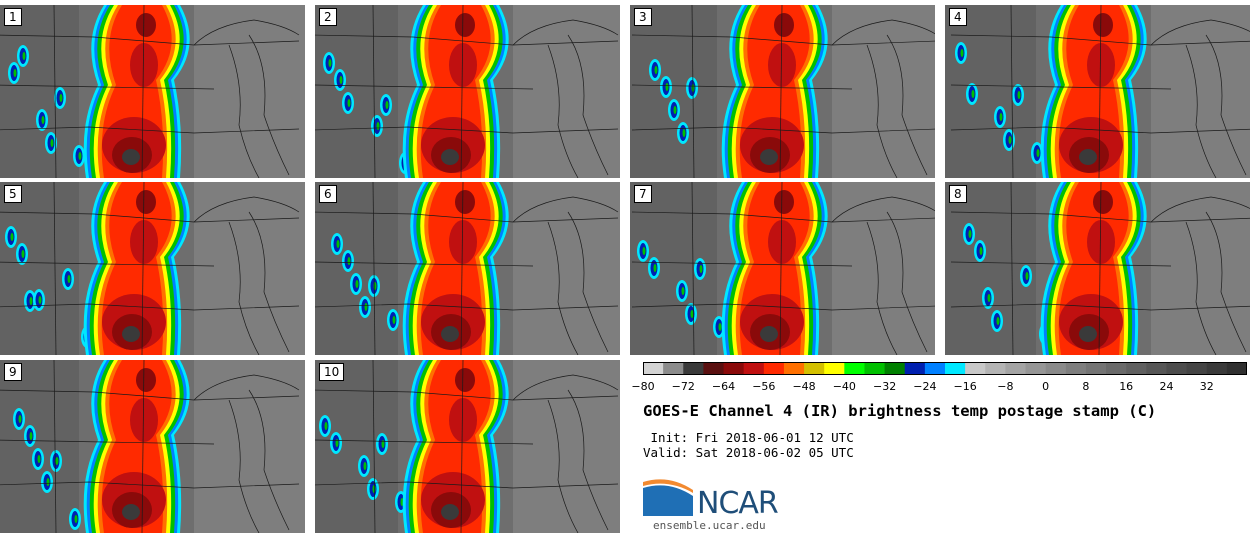 This screenshot has width=1260, height=533. Describe the element at coordinates (844, 386) in the screenshot. I see `colorbar-tick-label: −40` at that location.